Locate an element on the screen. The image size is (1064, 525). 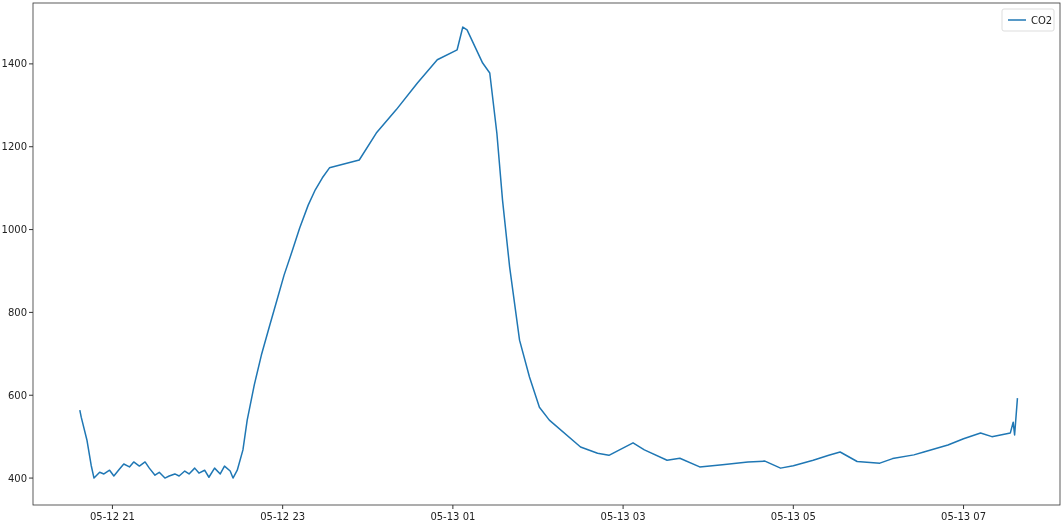
y-tick-label: 1000 is located at coordinates (14, 230).